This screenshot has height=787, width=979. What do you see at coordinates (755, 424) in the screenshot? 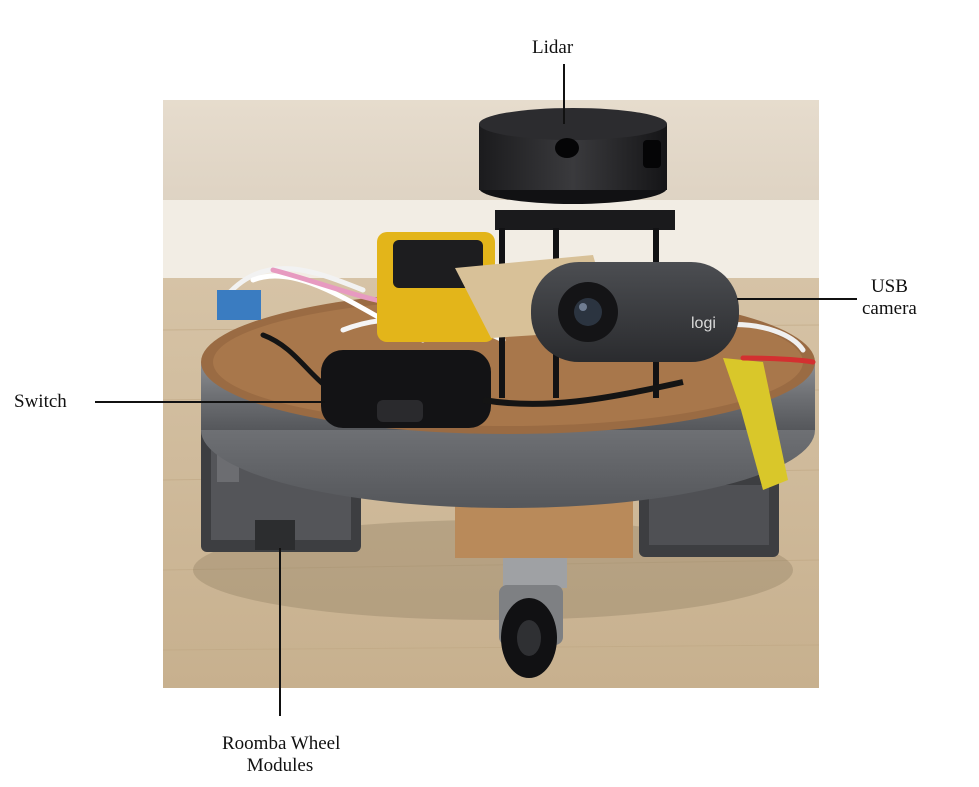
I see `yellow-tape` at bounding box center [755, 424].